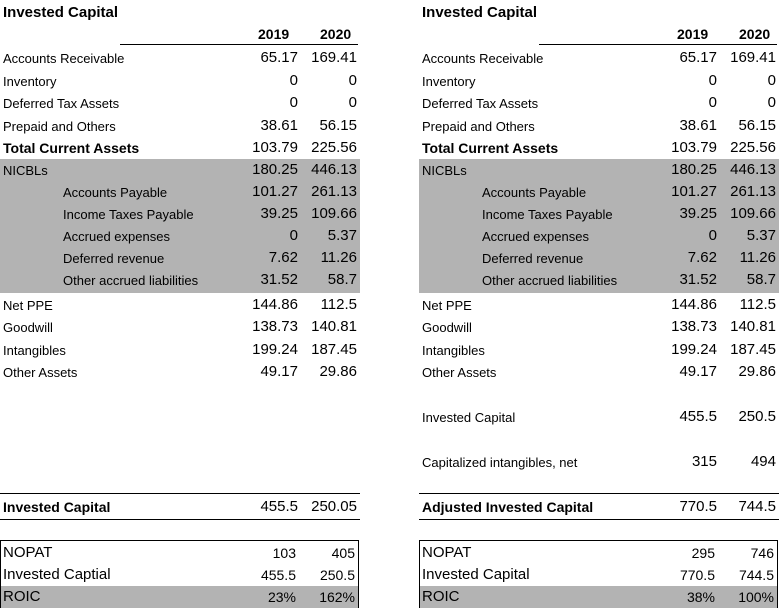  Describe the element at coordinates (703, 553) in the screenshot. I see `value-2019: 295` at that location.